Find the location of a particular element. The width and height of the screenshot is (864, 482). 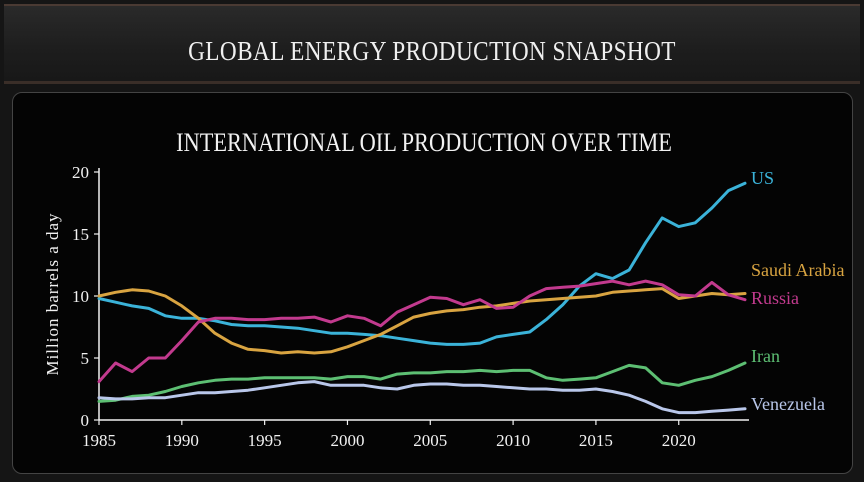

series-line-venezuela is located at coordinates (422, 397).